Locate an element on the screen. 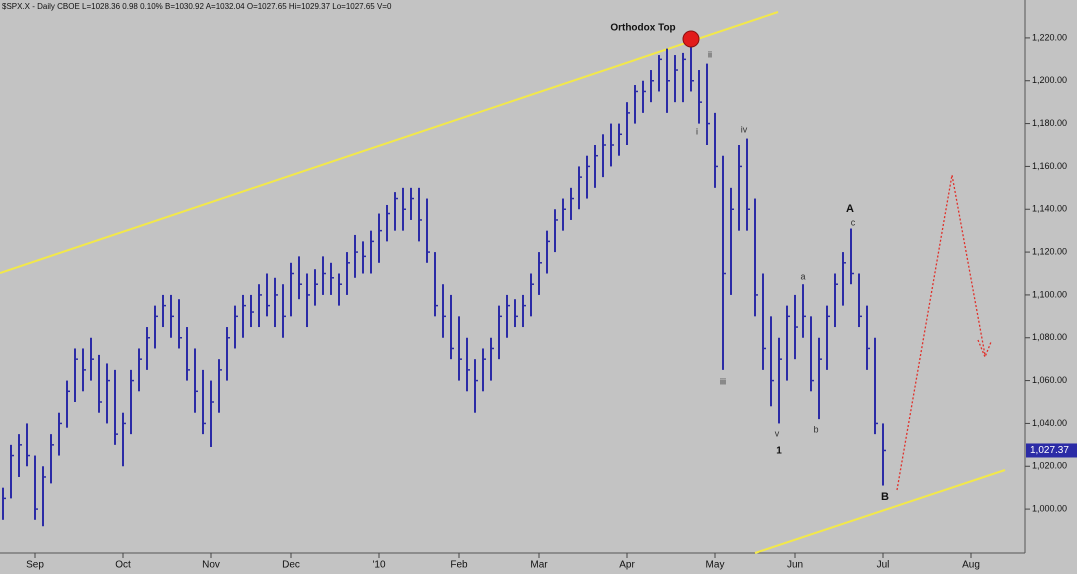  y-tick-label: 1,160.00 is located at coordinates (1049, 166).